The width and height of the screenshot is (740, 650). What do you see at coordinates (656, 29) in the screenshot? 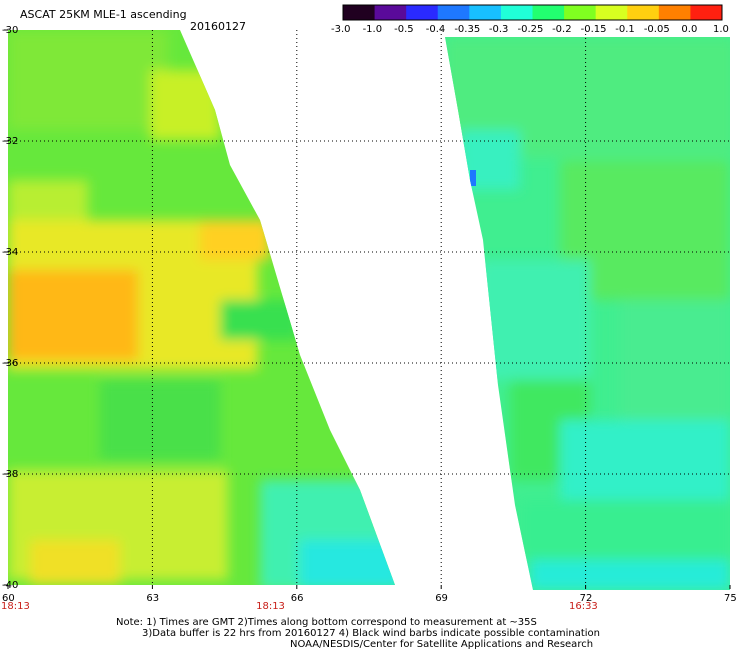
I see `colorbar-label: -0.05` at bounding box center [656, 29].